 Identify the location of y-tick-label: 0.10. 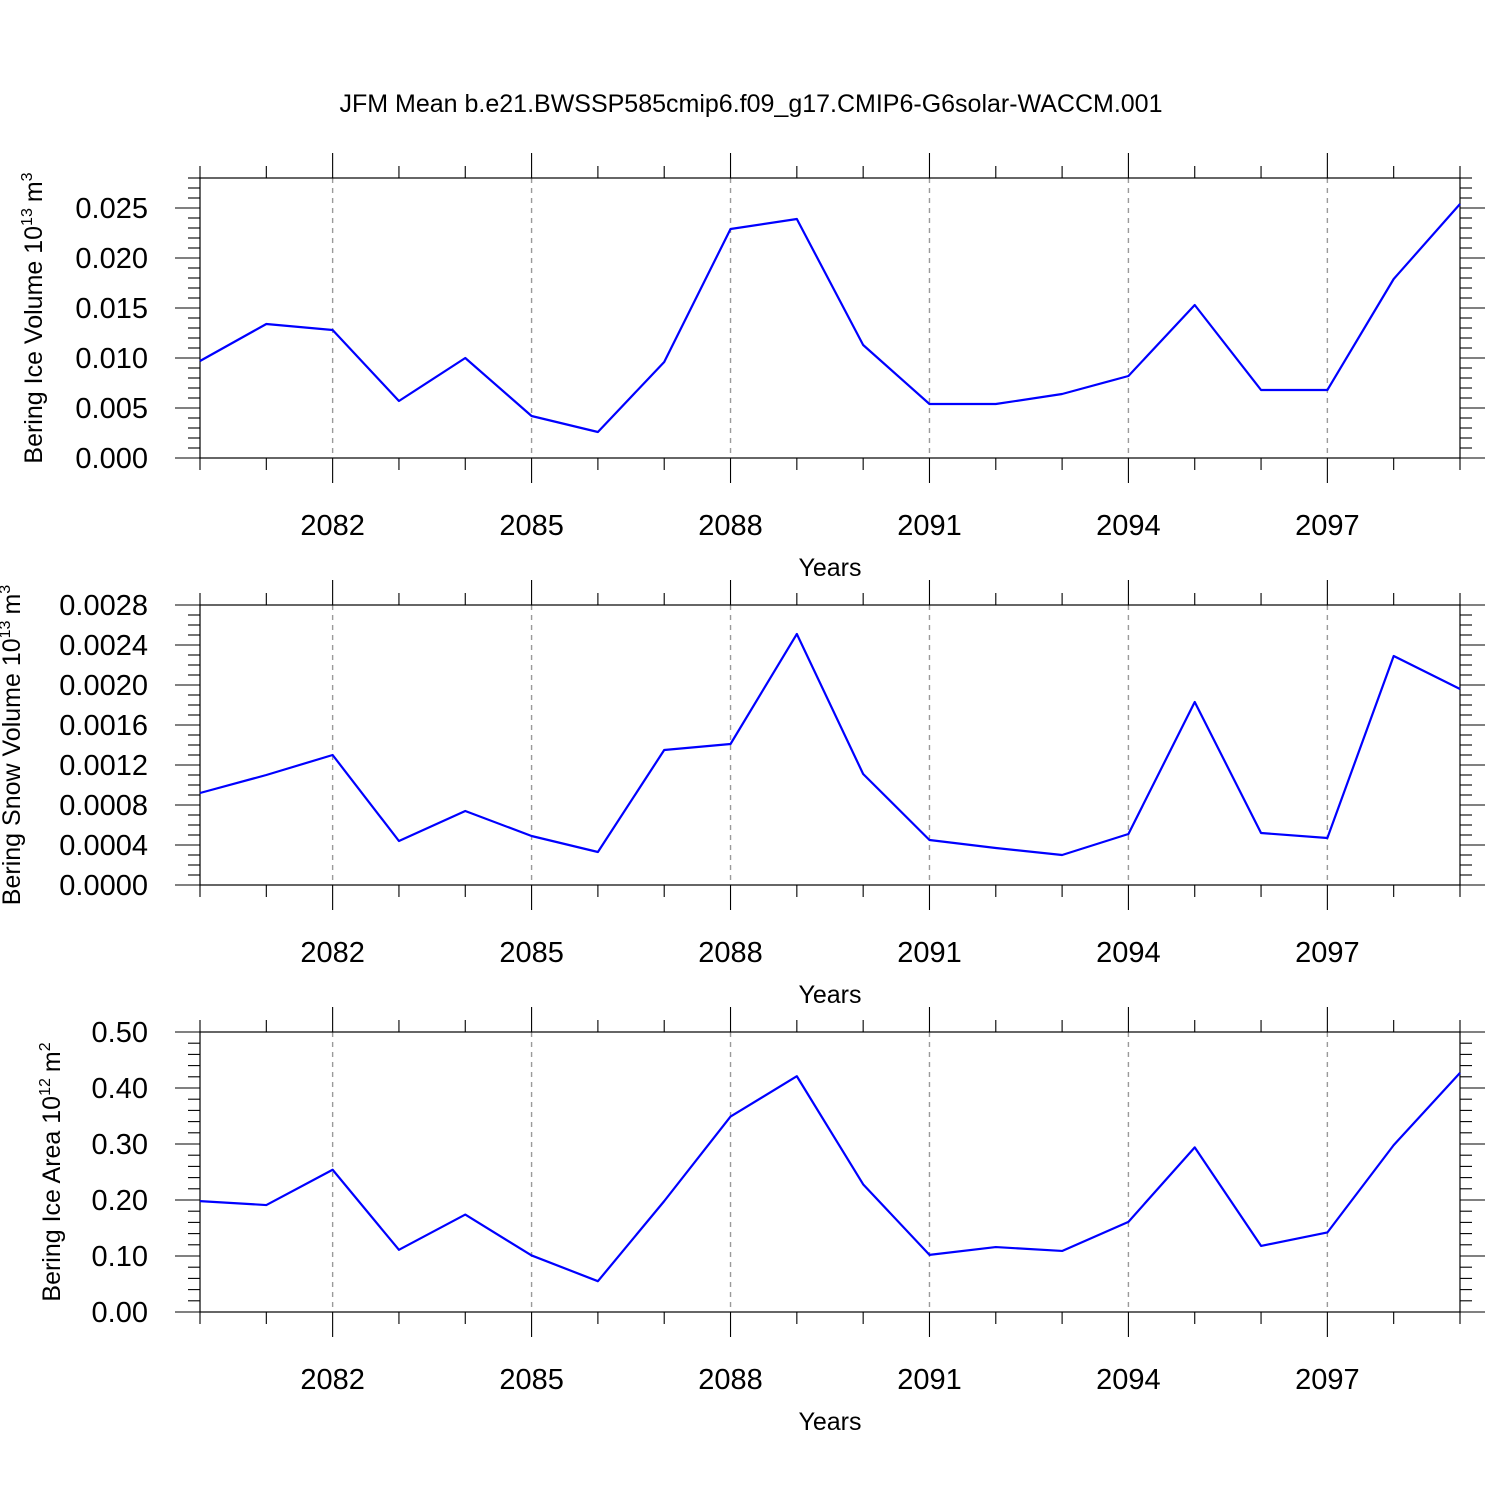
(120, 1257).